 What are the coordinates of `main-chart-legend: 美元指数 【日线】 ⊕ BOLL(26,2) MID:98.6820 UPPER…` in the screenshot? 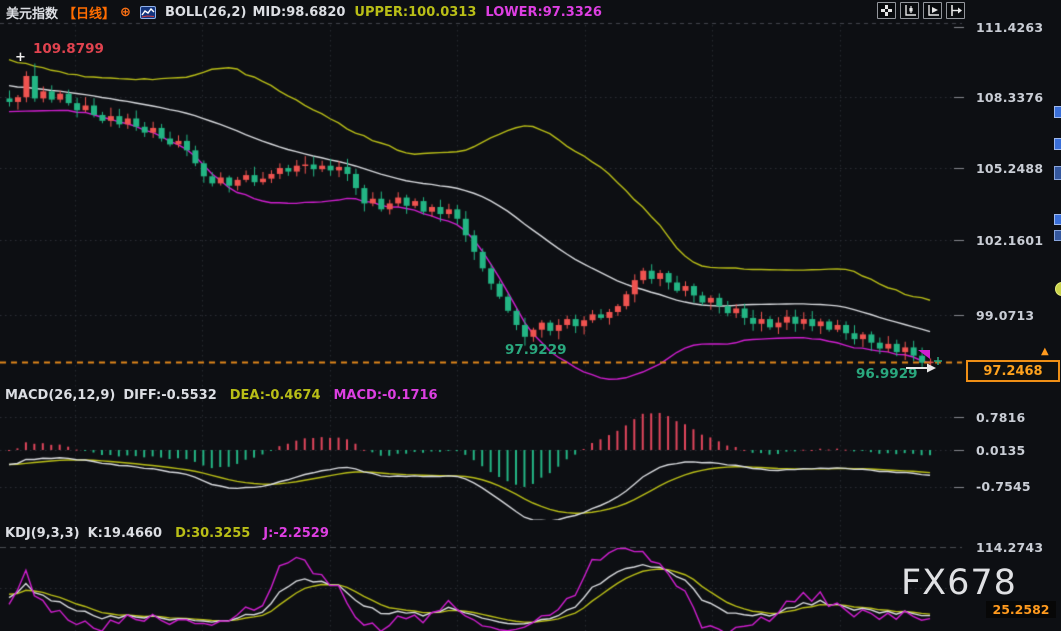 It's located at (304, 12).